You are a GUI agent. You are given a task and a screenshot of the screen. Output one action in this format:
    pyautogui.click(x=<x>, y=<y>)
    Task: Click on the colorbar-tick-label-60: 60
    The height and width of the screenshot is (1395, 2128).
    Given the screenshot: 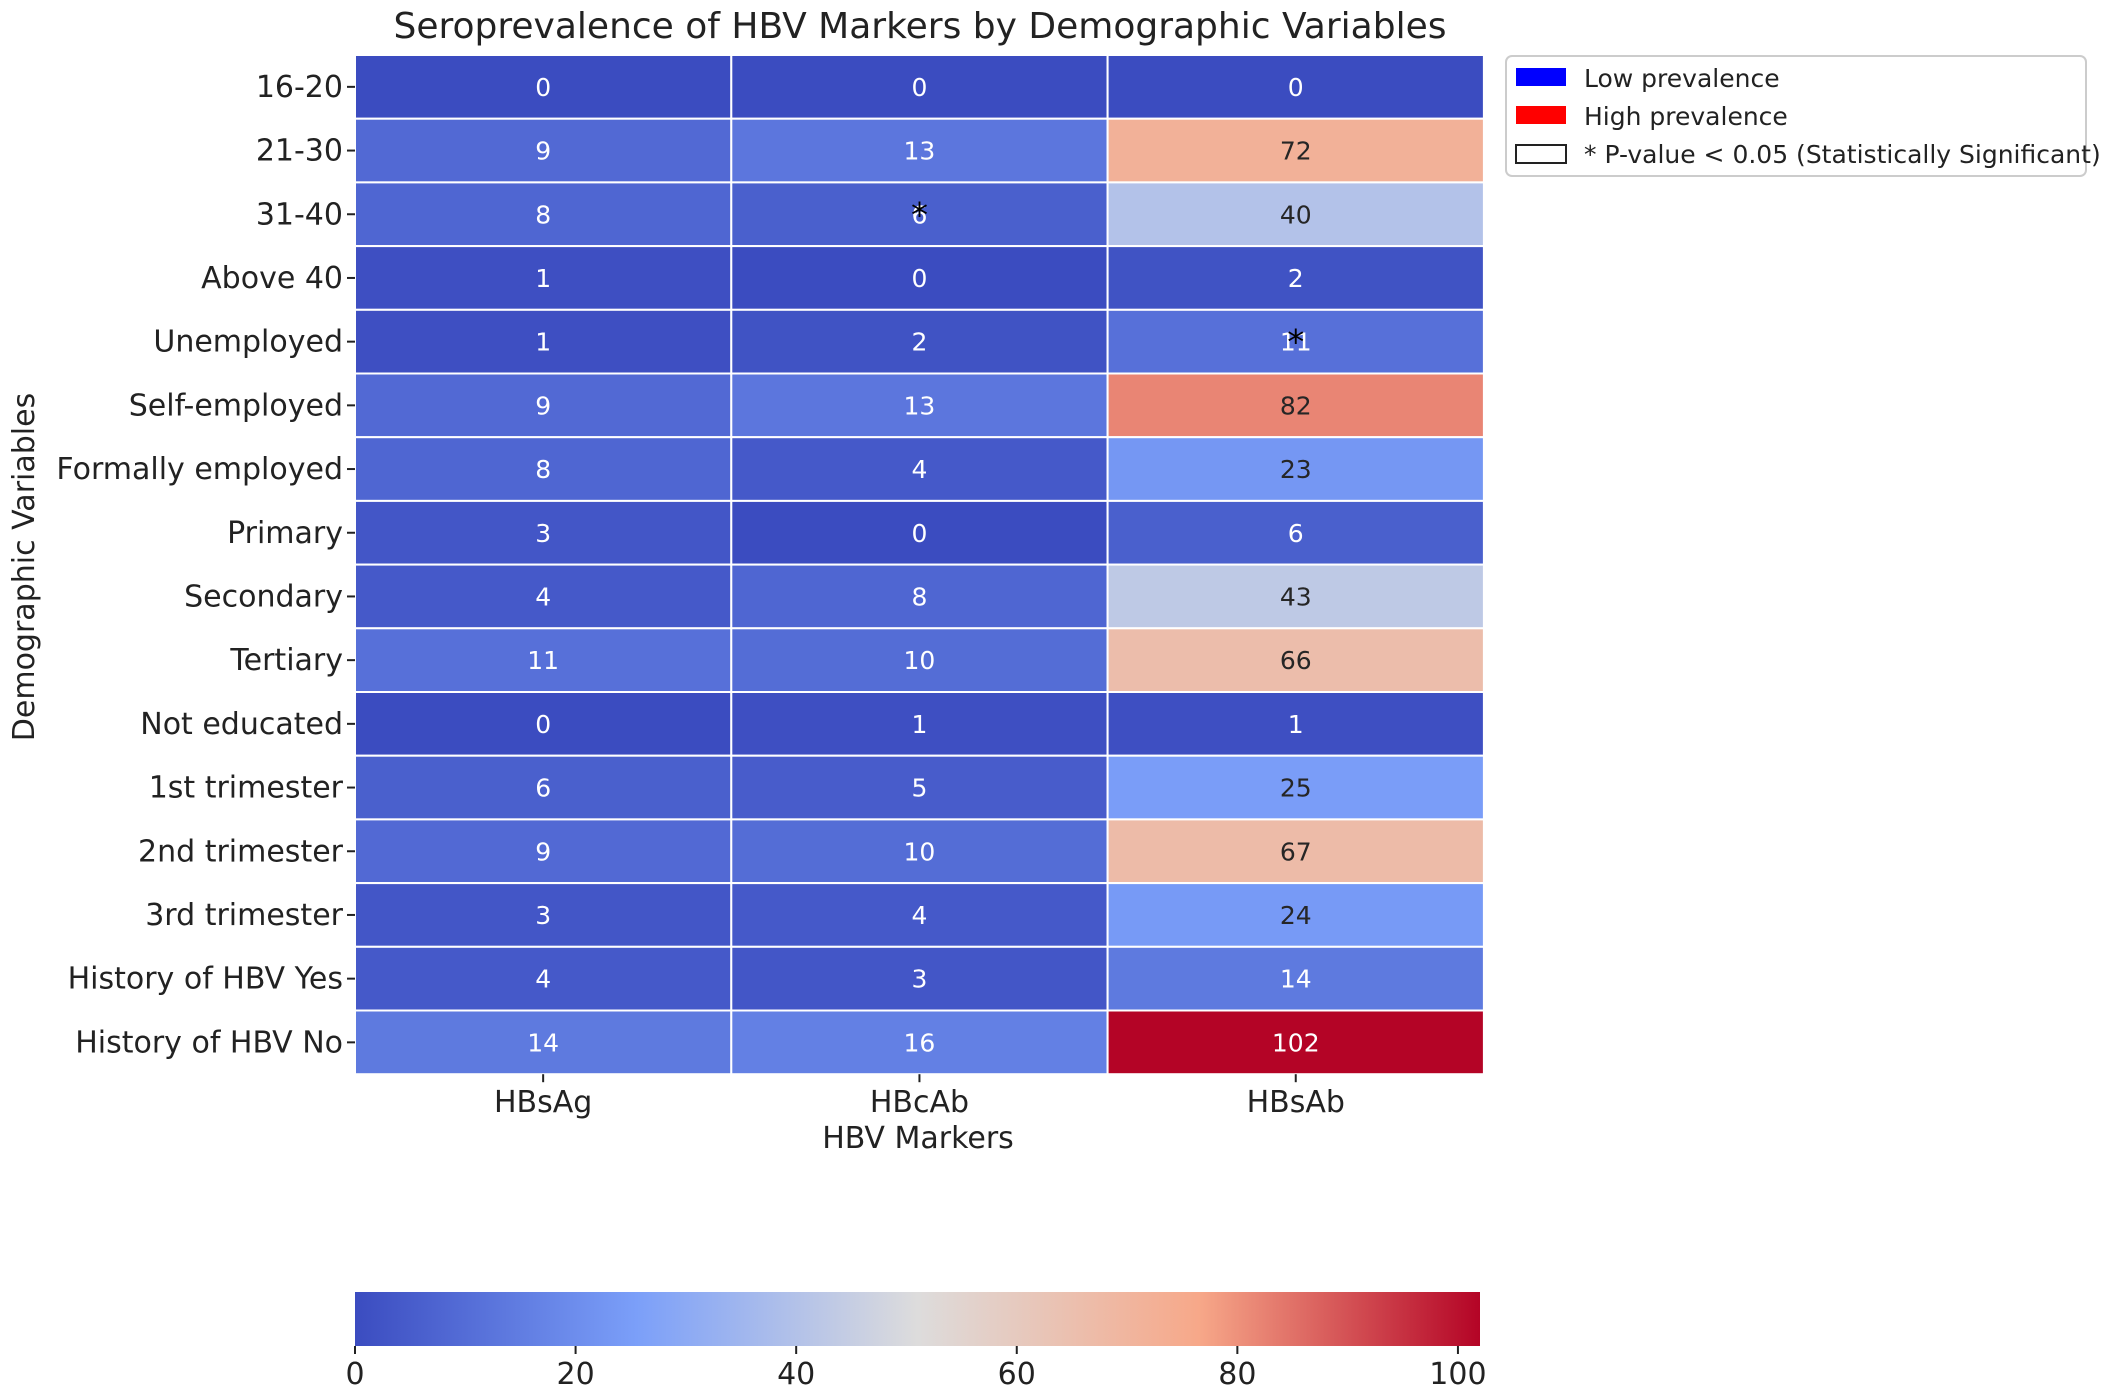 What is the action you would take?
    pyautogui.click(x=1017, y=1374)
    